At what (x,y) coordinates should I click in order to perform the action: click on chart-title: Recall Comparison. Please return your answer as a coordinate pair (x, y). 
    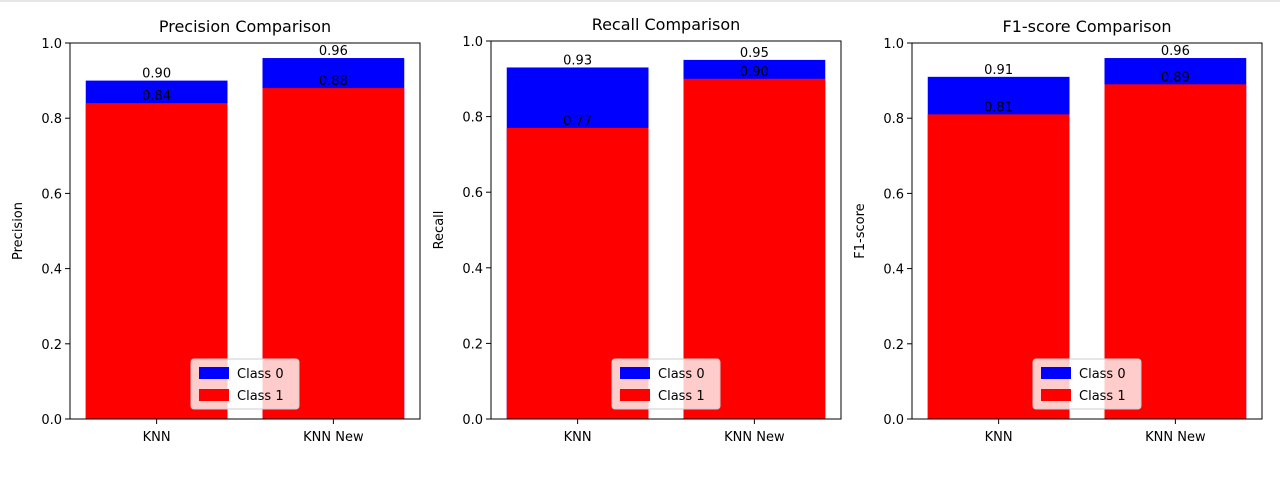
    Looking at the image, I should click on (666, 24).